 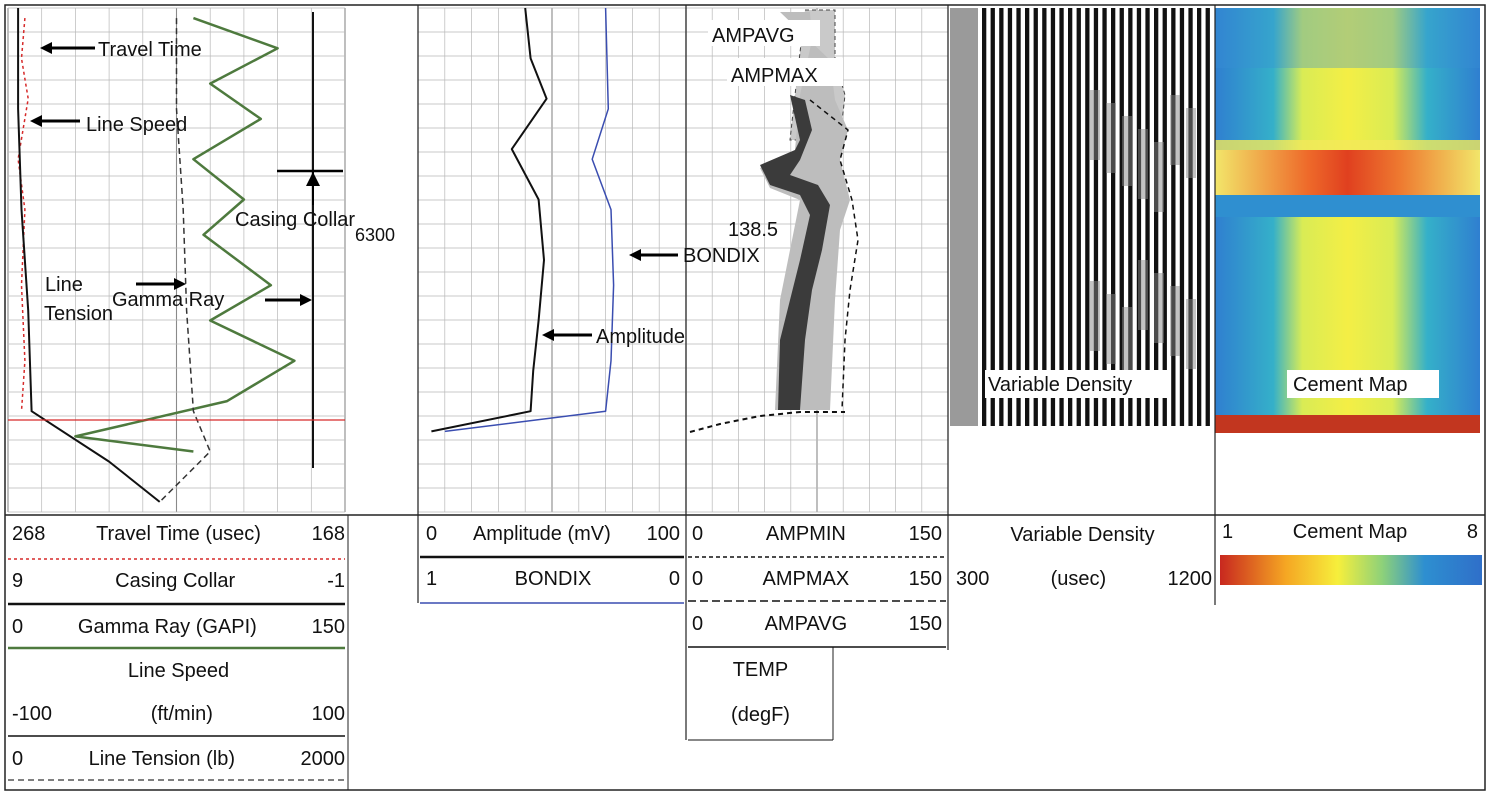 I want to click on legend-name: (ft/min), so click(x=181, y=714).